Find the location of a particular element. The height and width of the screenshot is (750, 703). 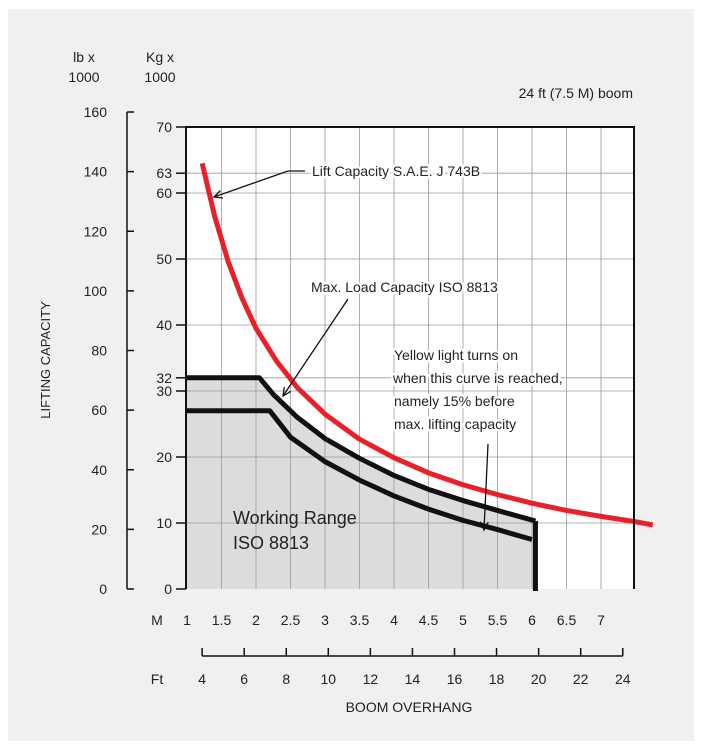

m-tick-label: 4 is located at coordinates (394, 620).